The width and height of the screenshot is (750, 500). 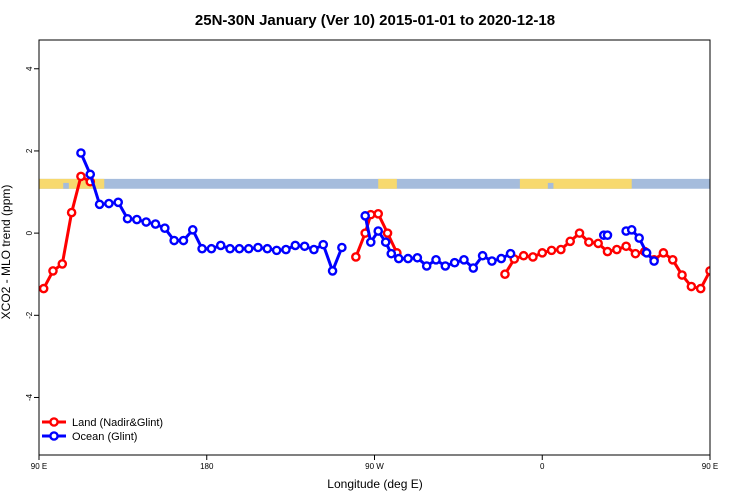 I want to click on land-ocean-band, so click(x=394, y=183).